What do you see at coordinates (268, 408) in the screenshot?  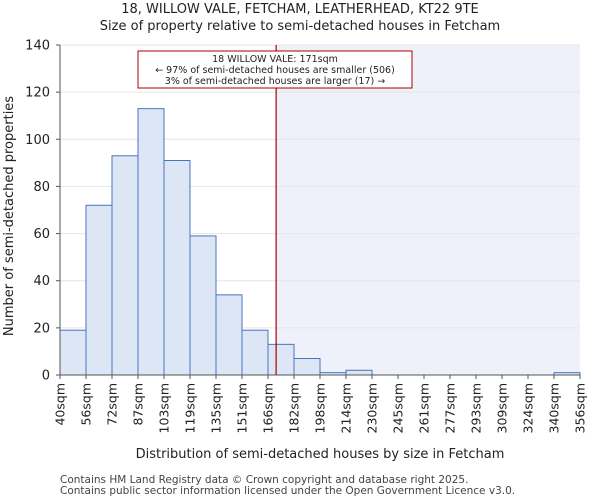 I see `x-tick-label: 166sqm` at bounding box center [268, 408].